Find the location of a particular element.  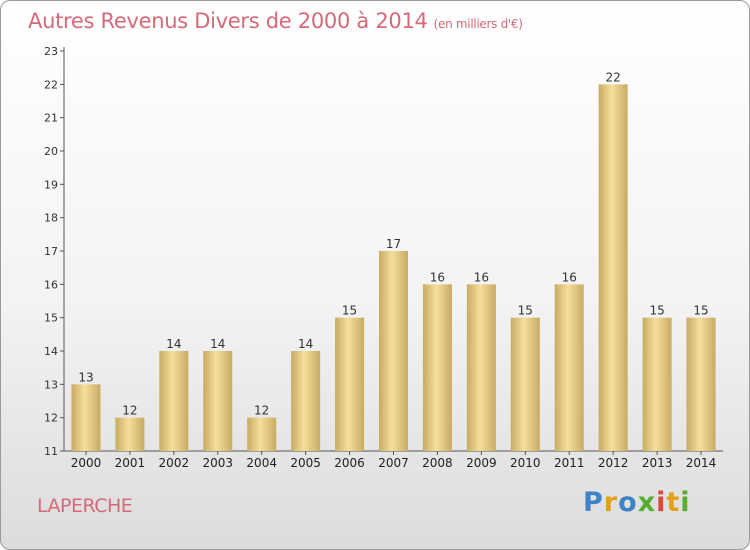

x-tick-label: 2001 is located at coordinates (130, 463).